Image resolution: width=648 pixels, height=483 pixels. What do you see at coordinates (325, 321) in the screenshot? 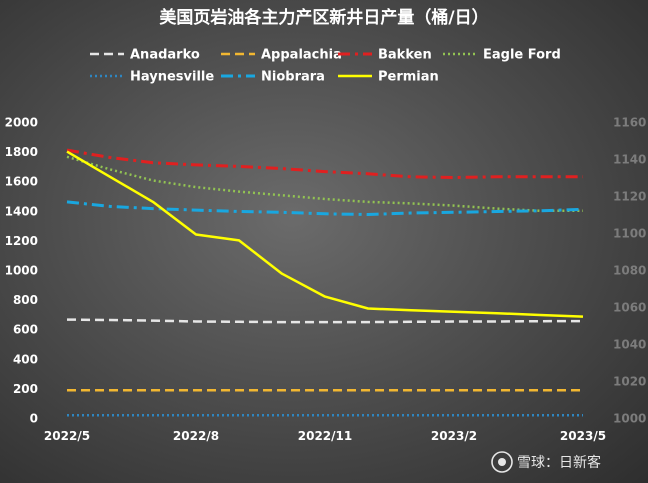
I see `series-line-anadarko` at bounding box center [325, 321].